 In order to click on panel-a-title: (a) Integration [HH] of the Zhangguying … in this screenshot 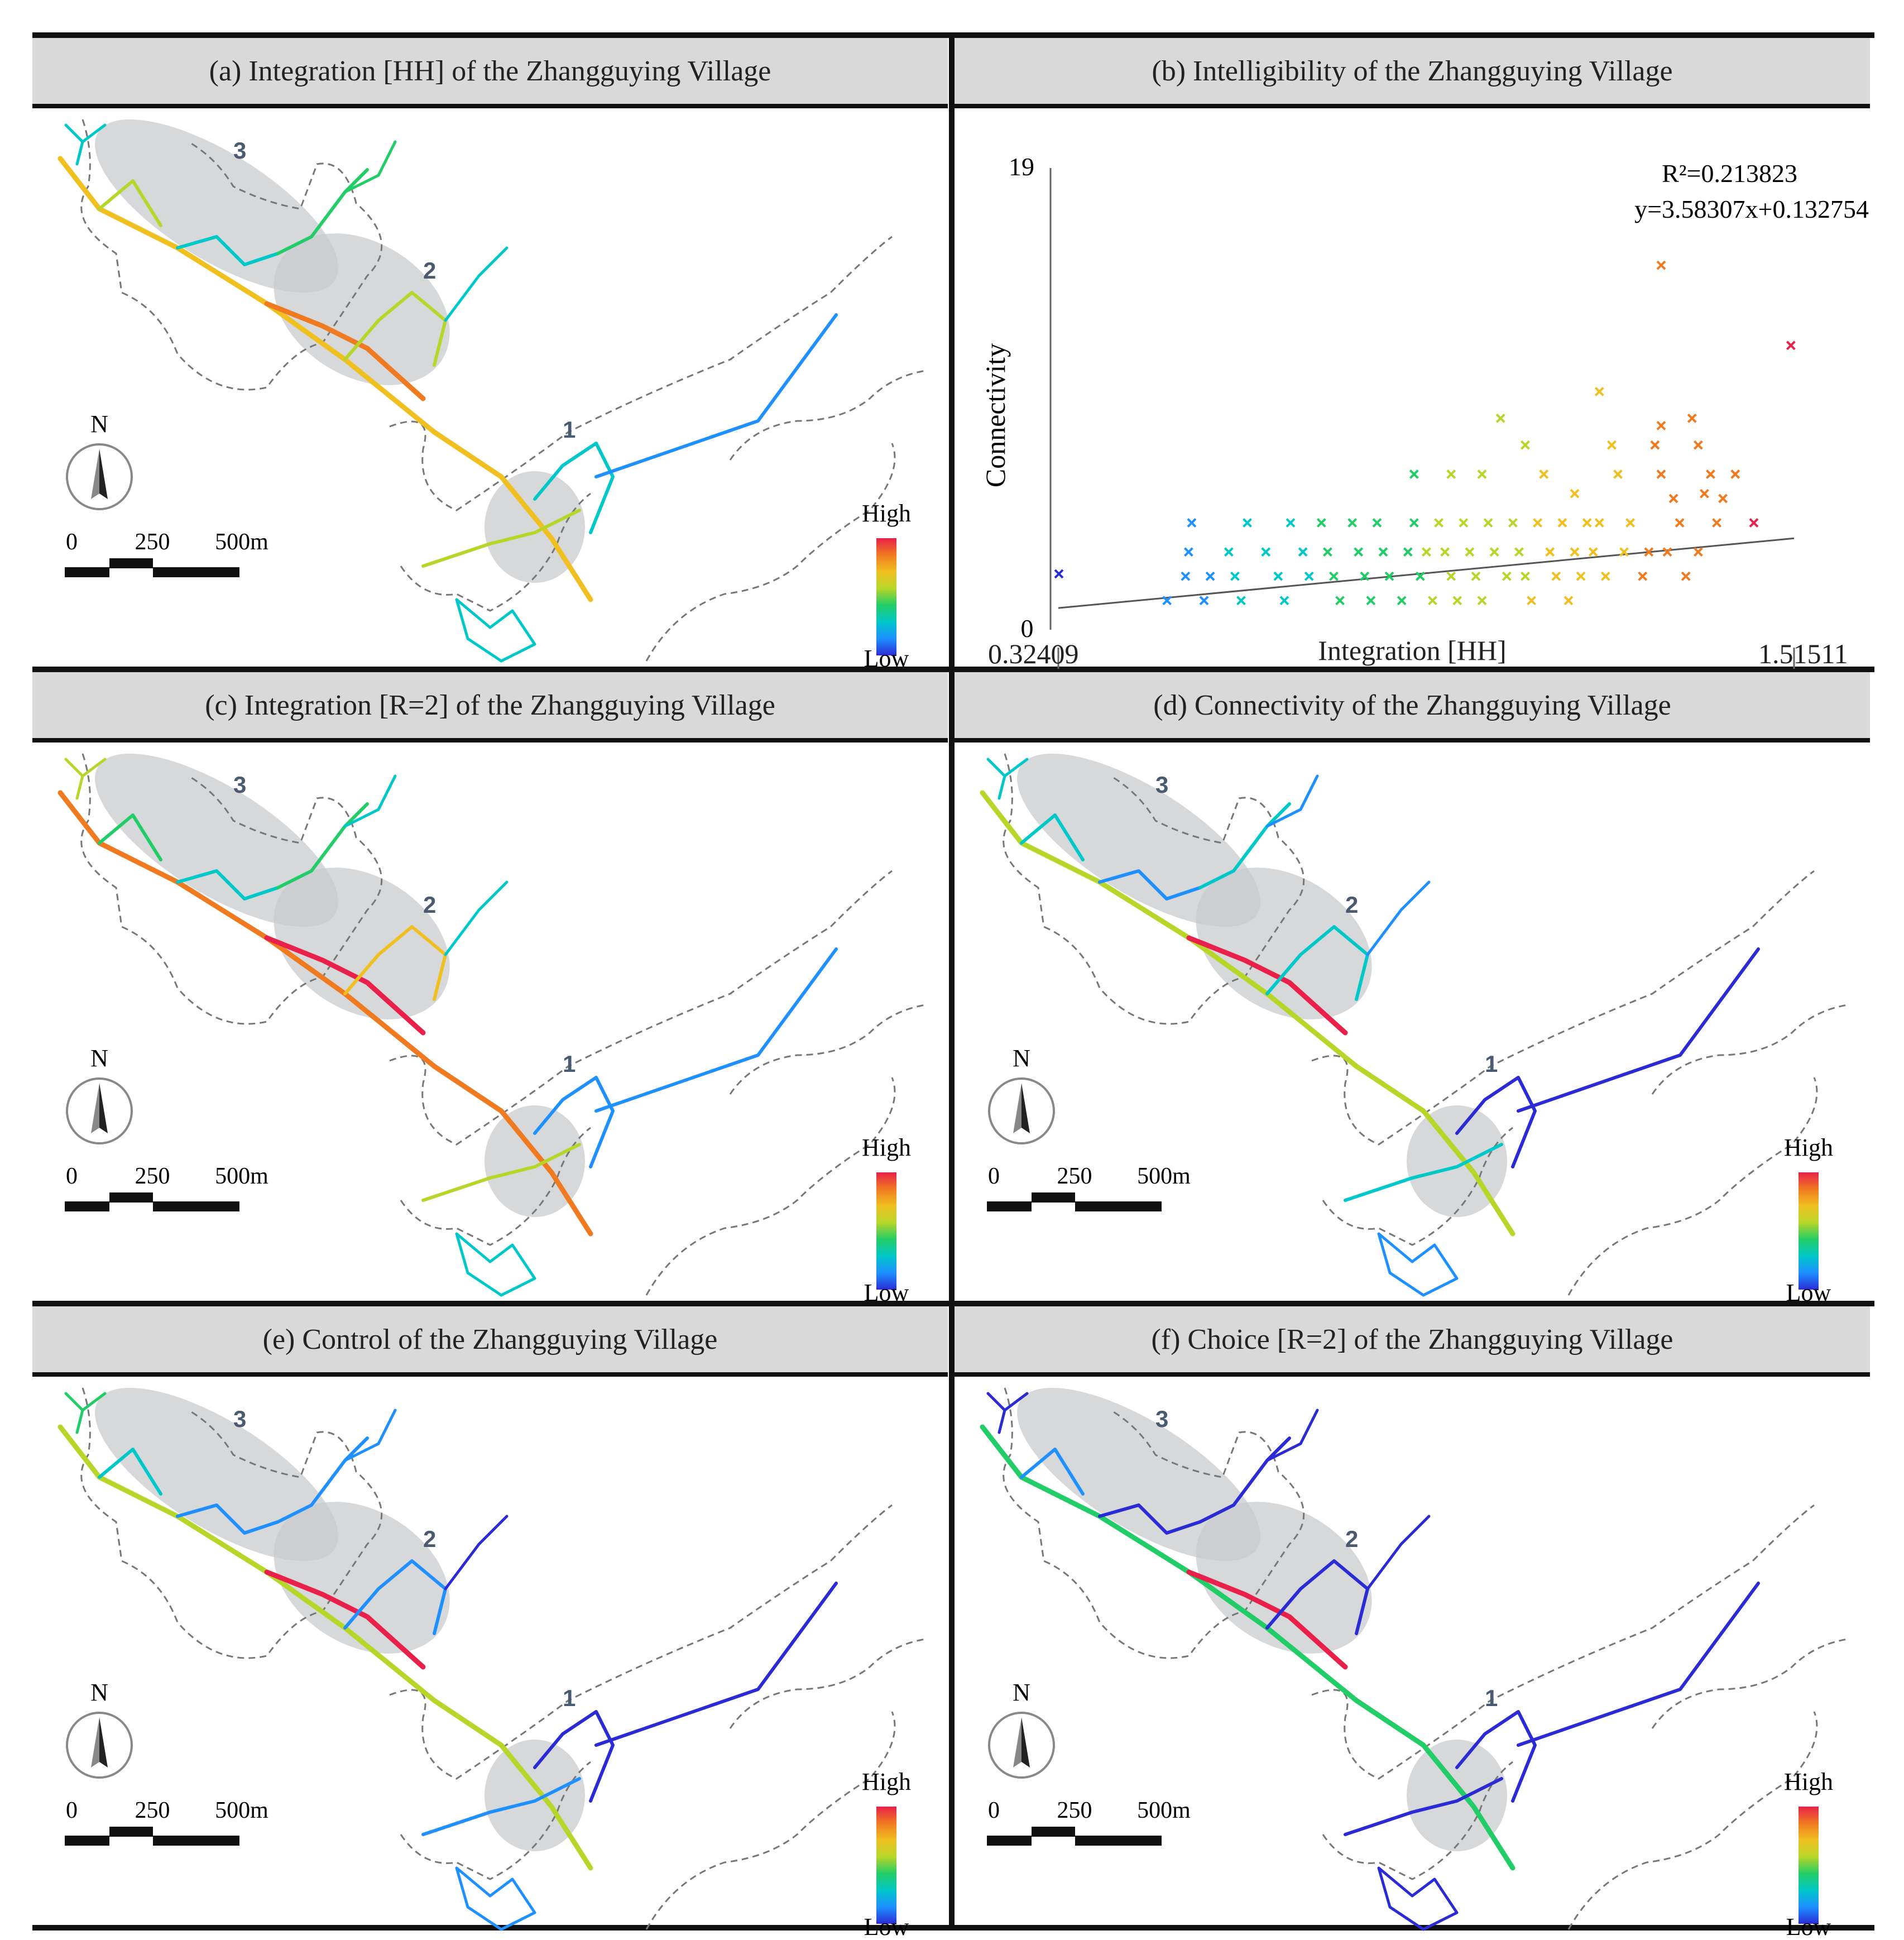, I will do `click(490, 73)`.